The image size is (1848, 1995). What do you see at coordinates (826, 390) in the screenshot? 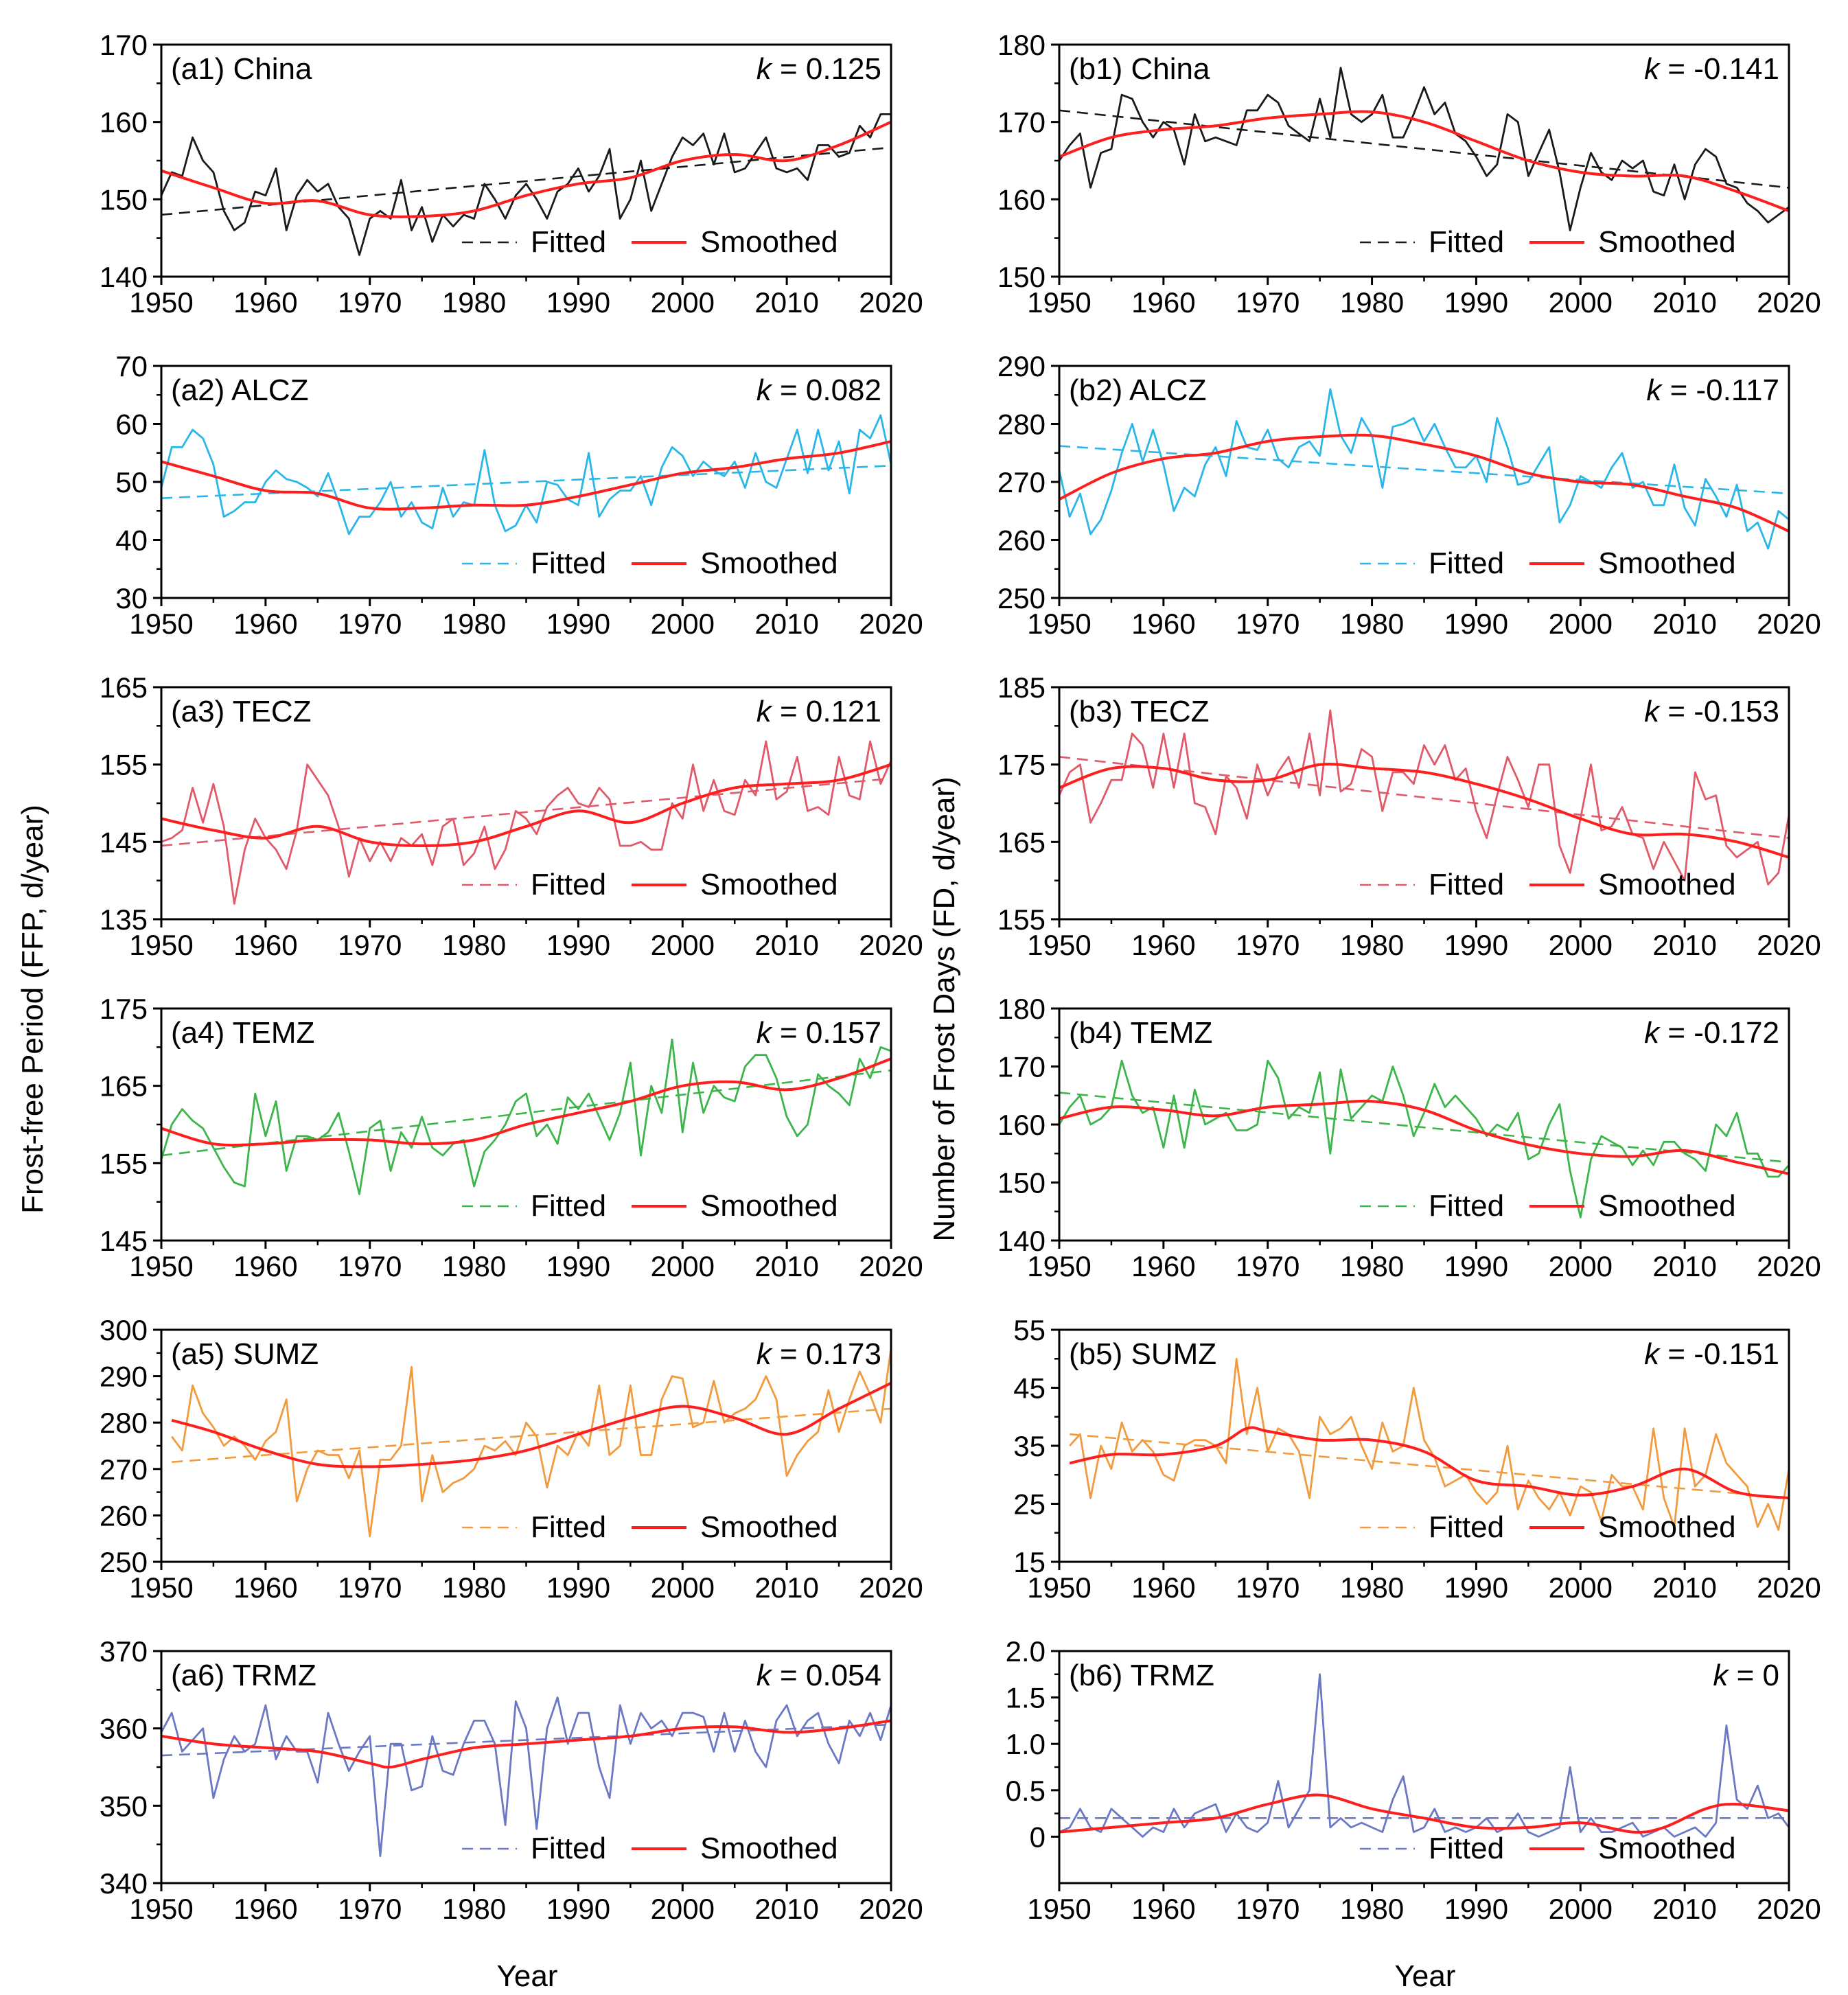
I see `k-value-a2: = 0.082` at bounding box center [826, 390].